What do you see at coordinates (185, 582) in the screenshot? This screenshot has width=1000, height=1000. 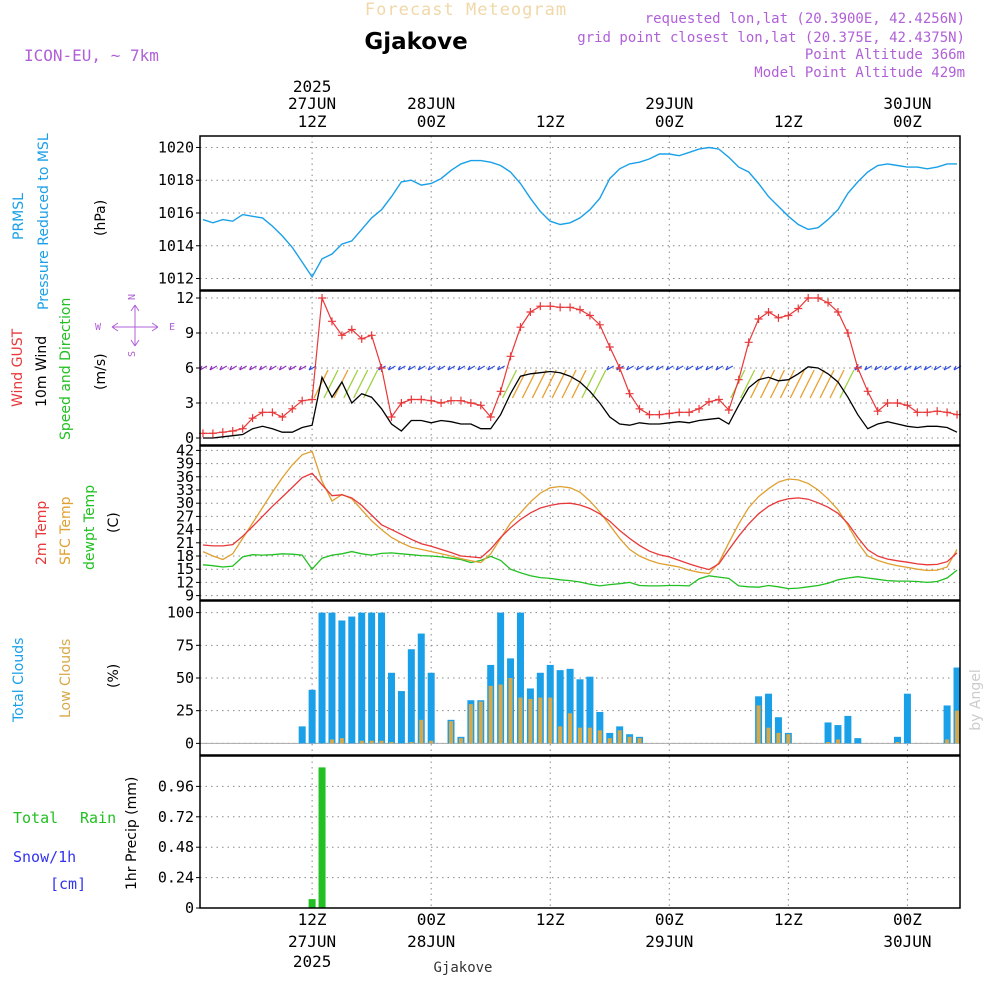 I see `y-tick-label: 12` at bounding box center [185, 582].